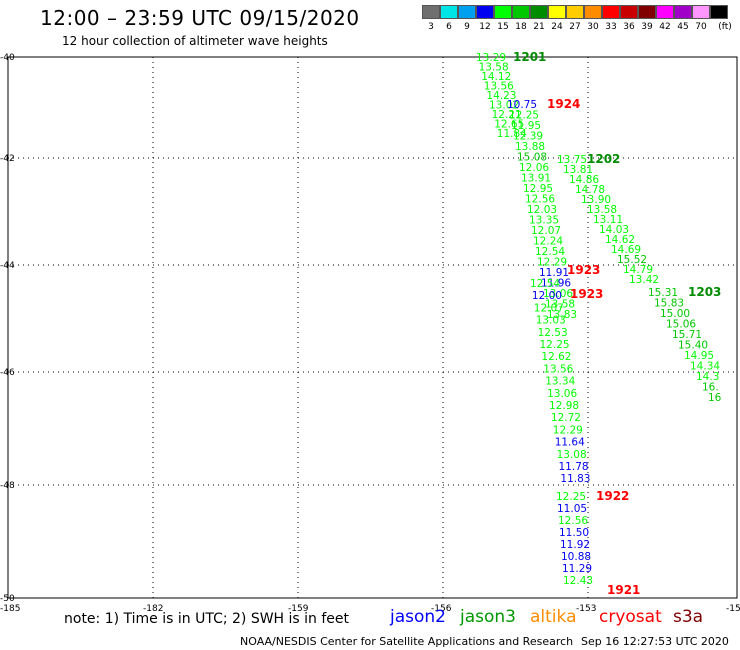  Describe the element at coordinates (418, 617) in the screenshot. I see `satellite-jason2: jason2` at that location.